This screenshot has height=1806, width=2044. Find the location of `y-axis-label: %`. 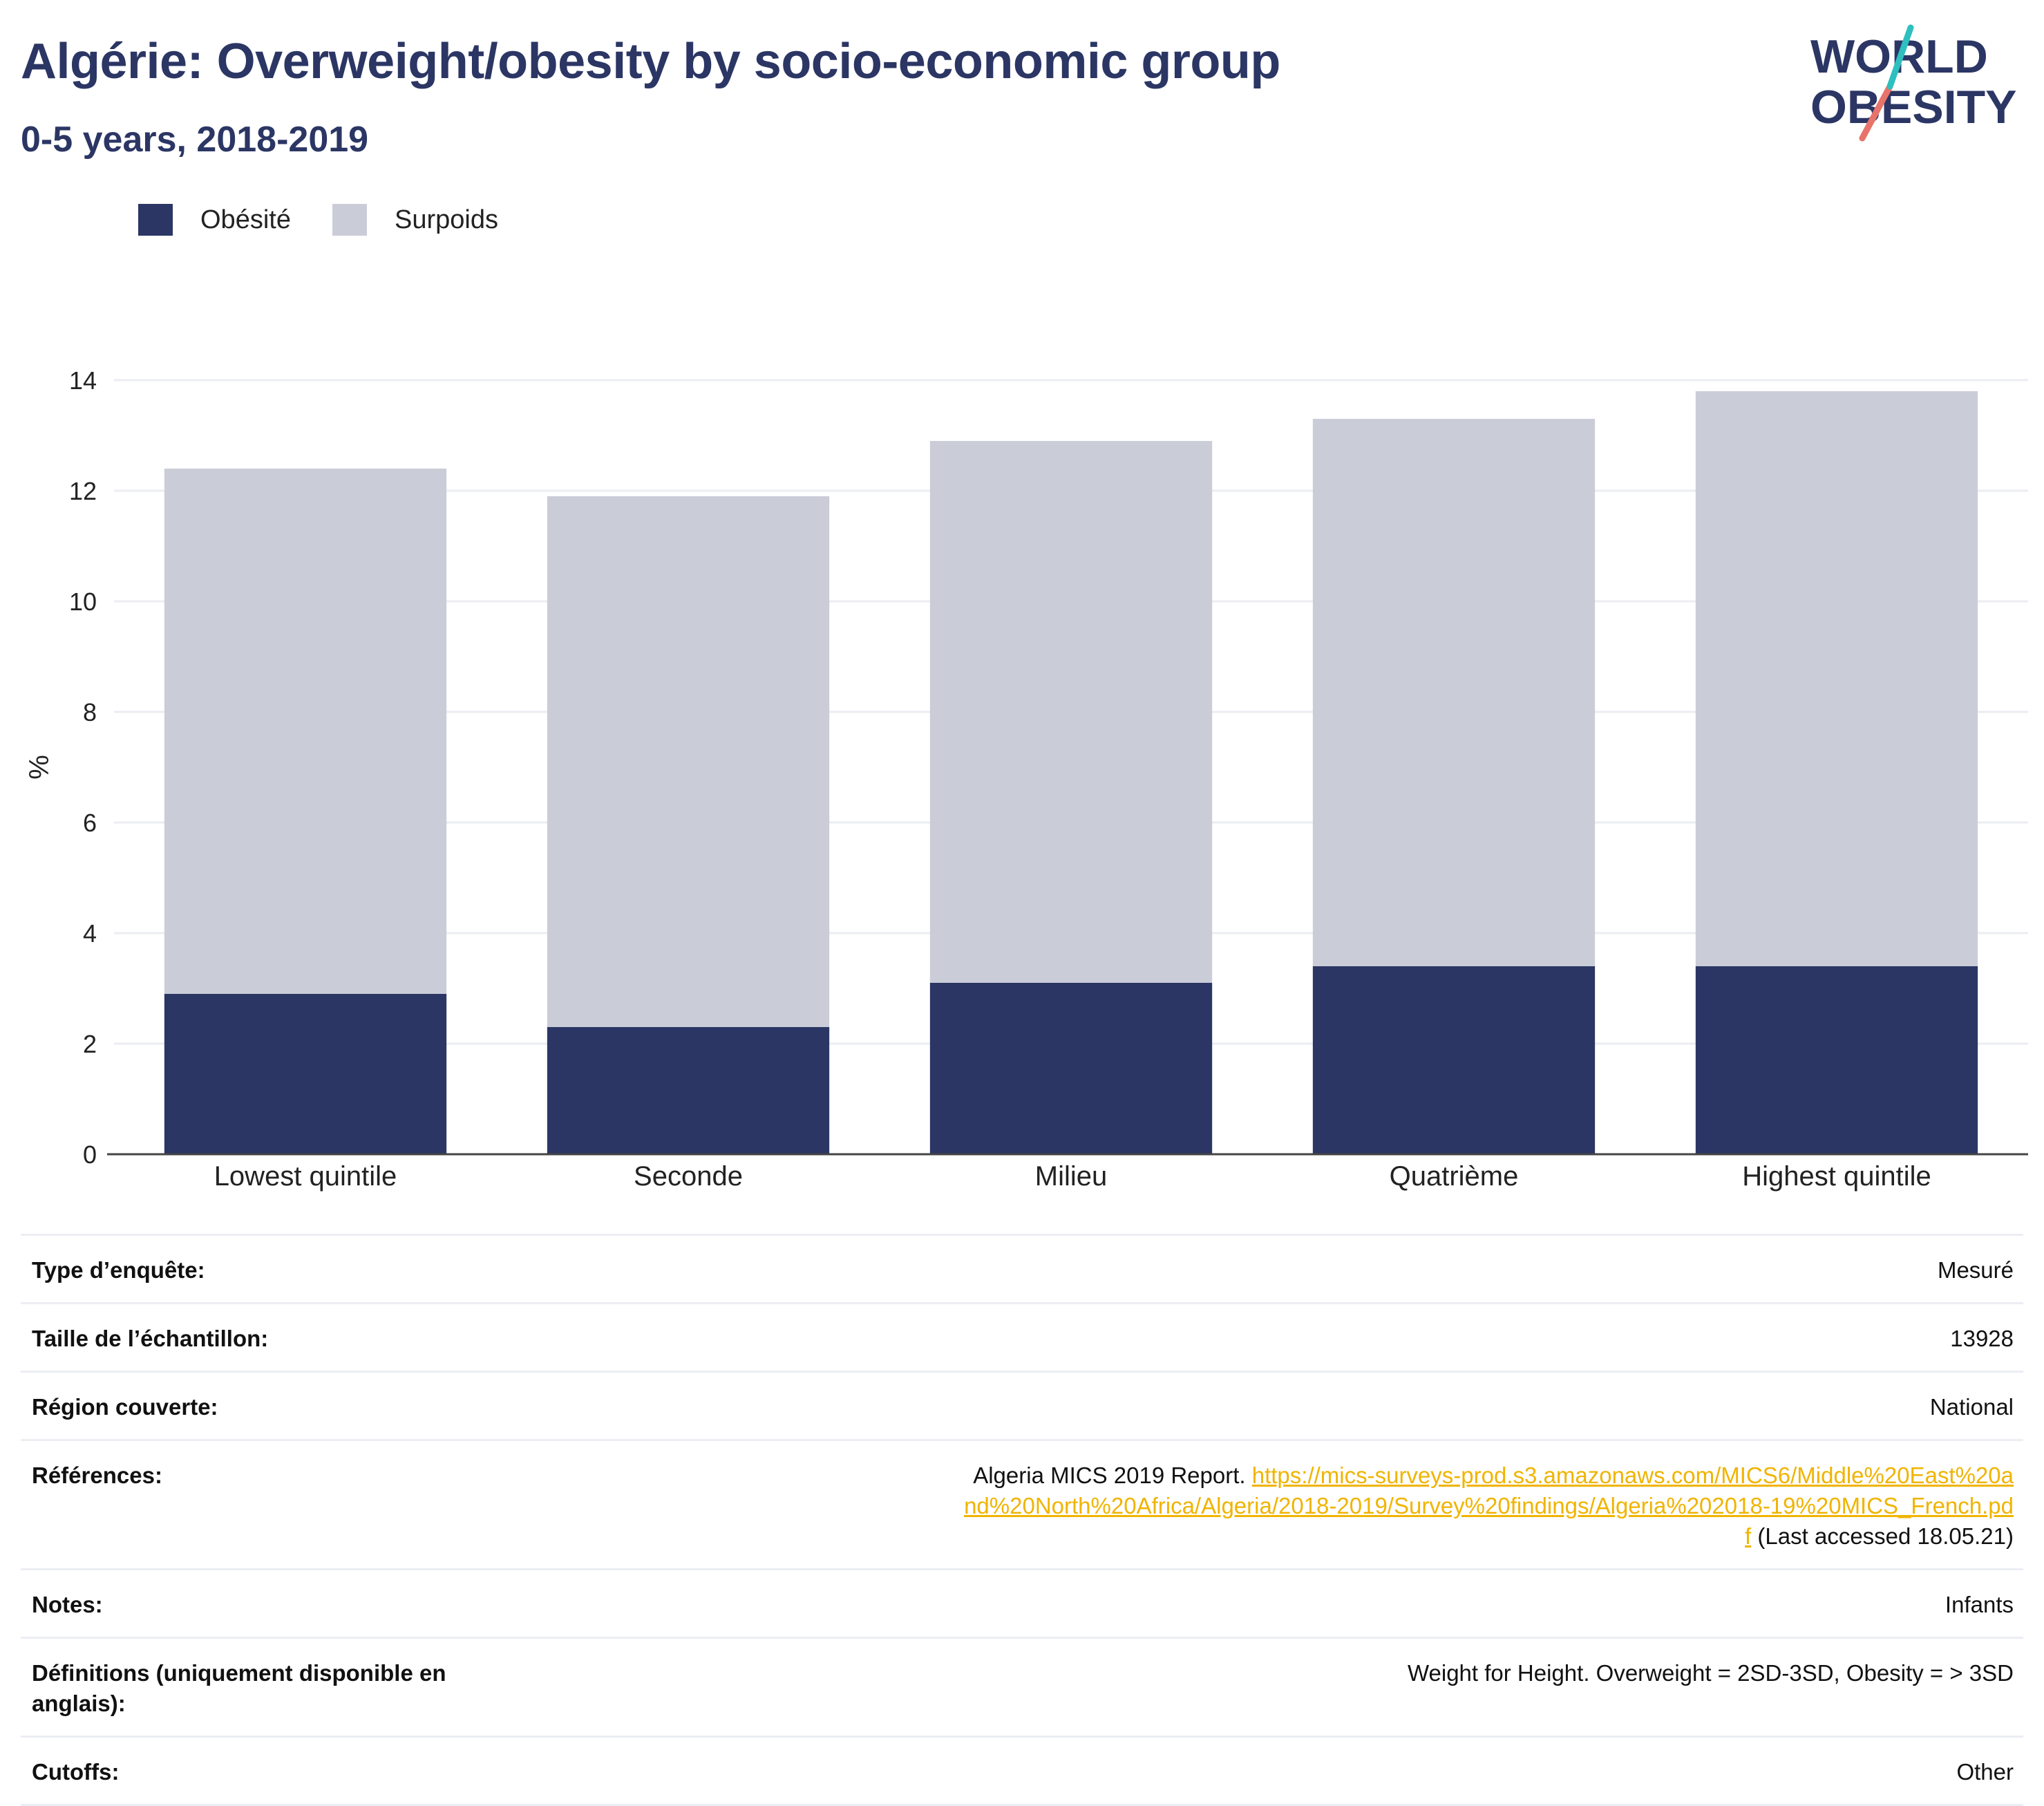

y-axis-label: % is located at coordinates (39, 768).